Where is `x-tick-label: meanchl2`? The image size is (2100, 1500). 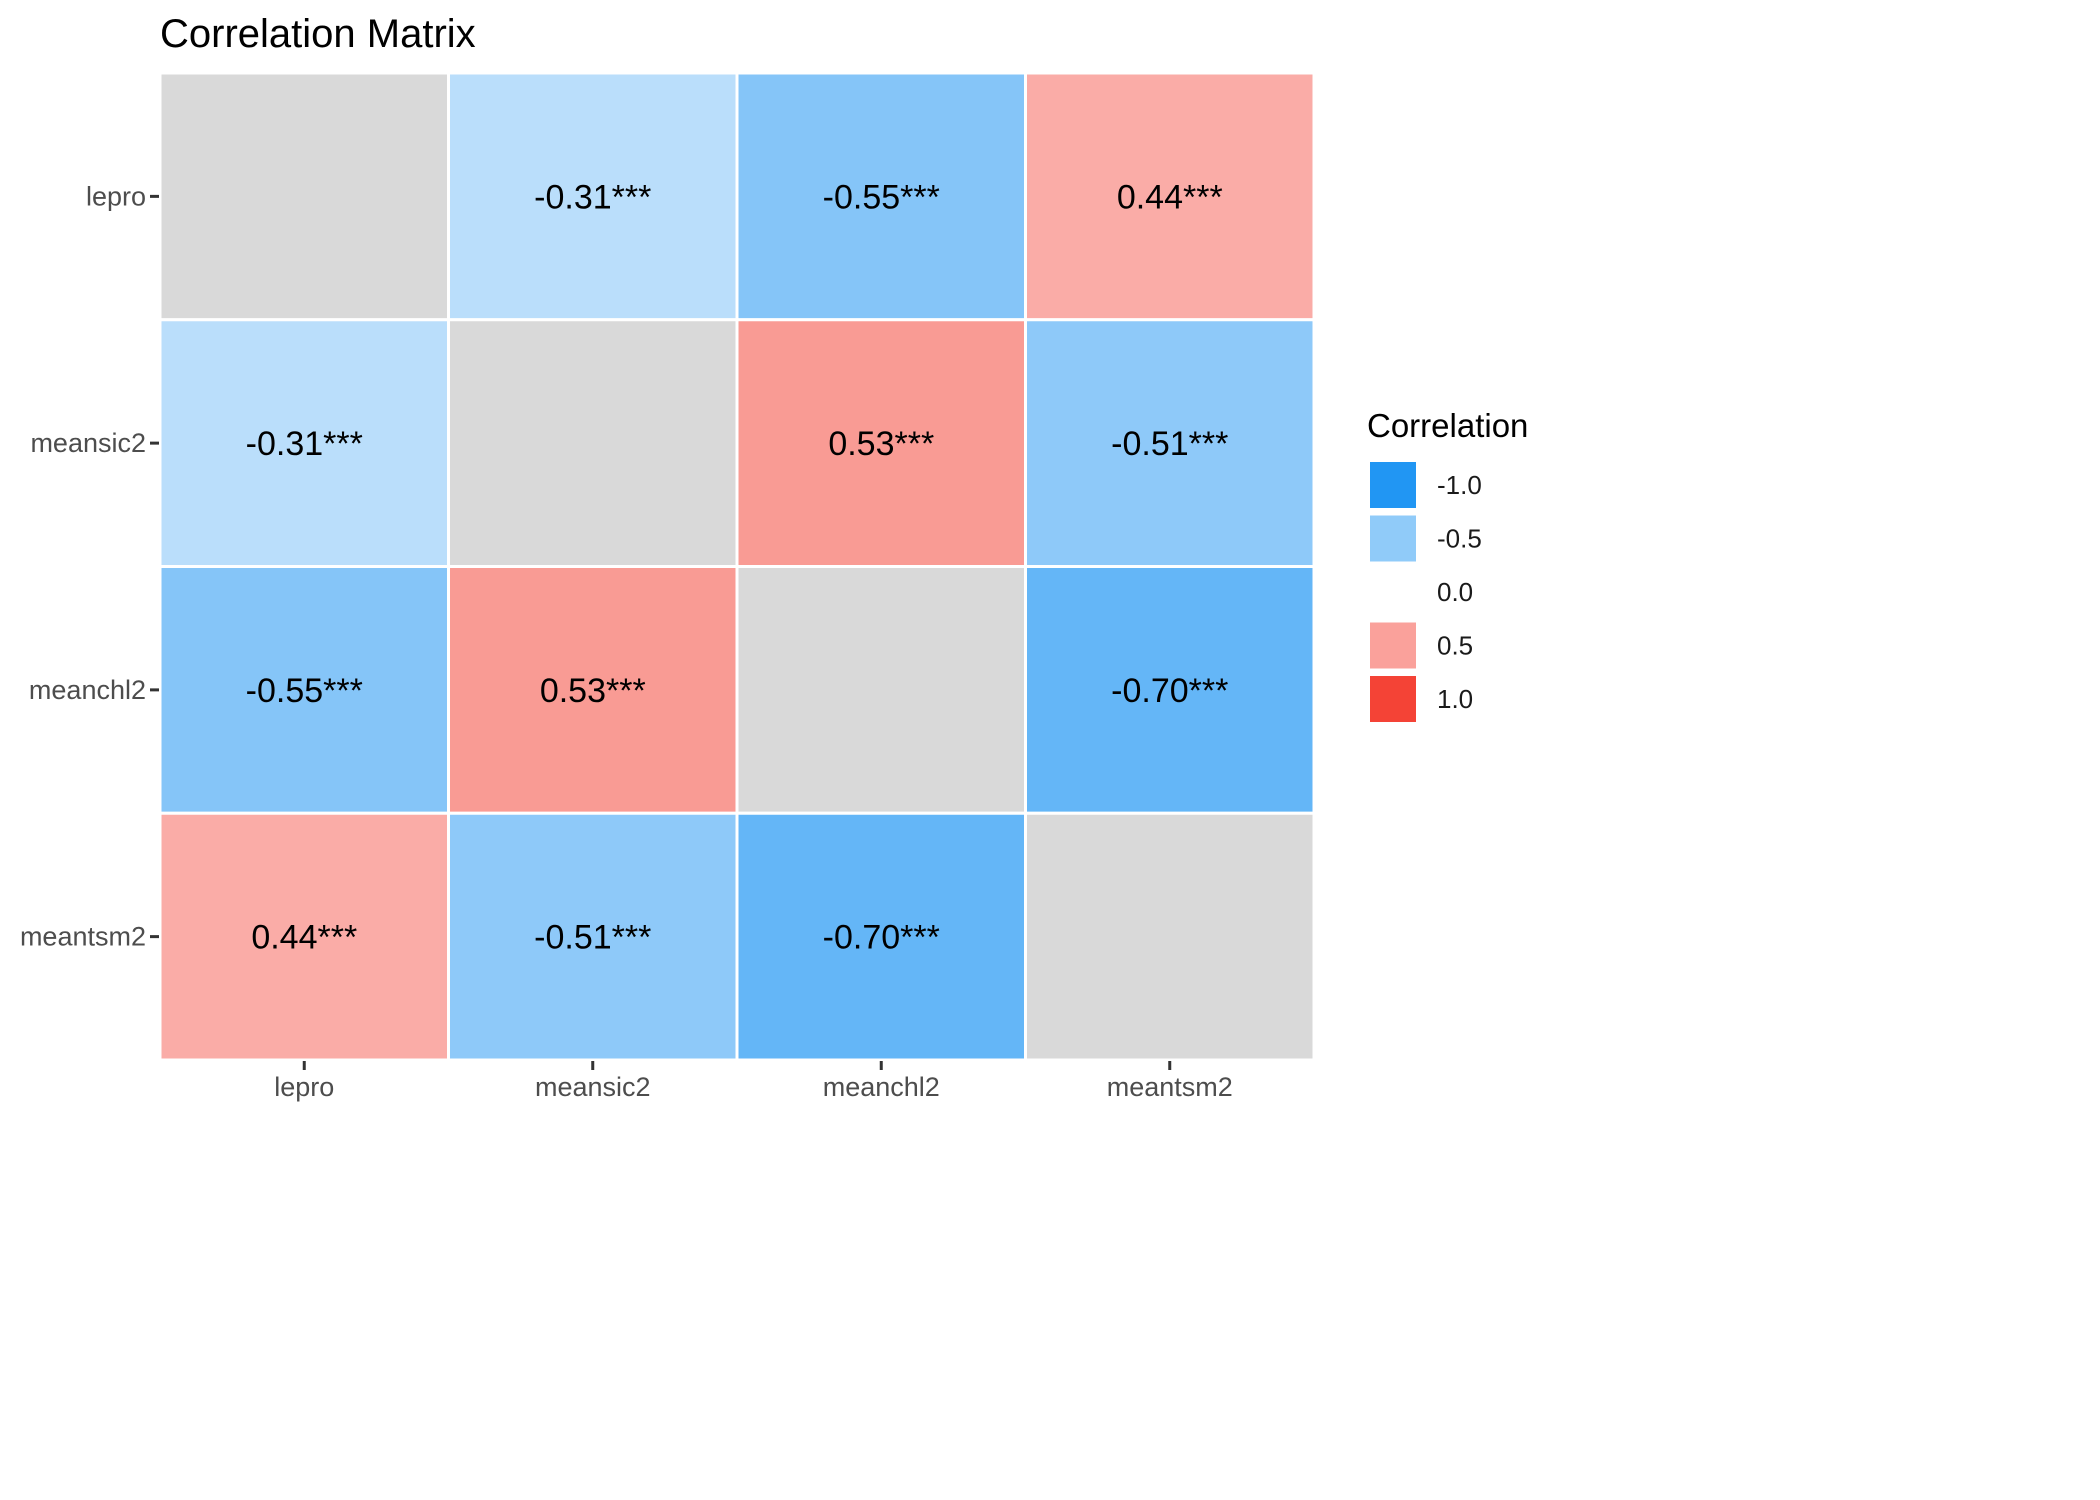 x-tick-label: meanchl2 is located at coordinates (881, 1087).